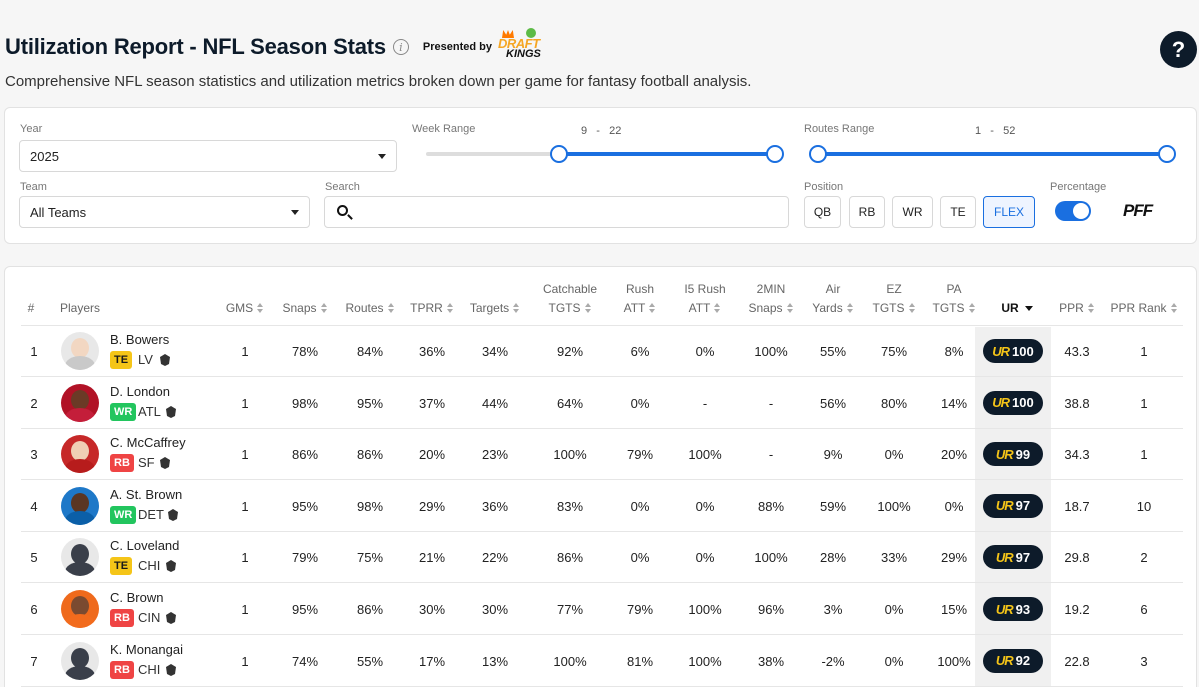 The width and height of the screenshot is (1199, 687). I want to click on help-button: ?, so click(1178, 49).